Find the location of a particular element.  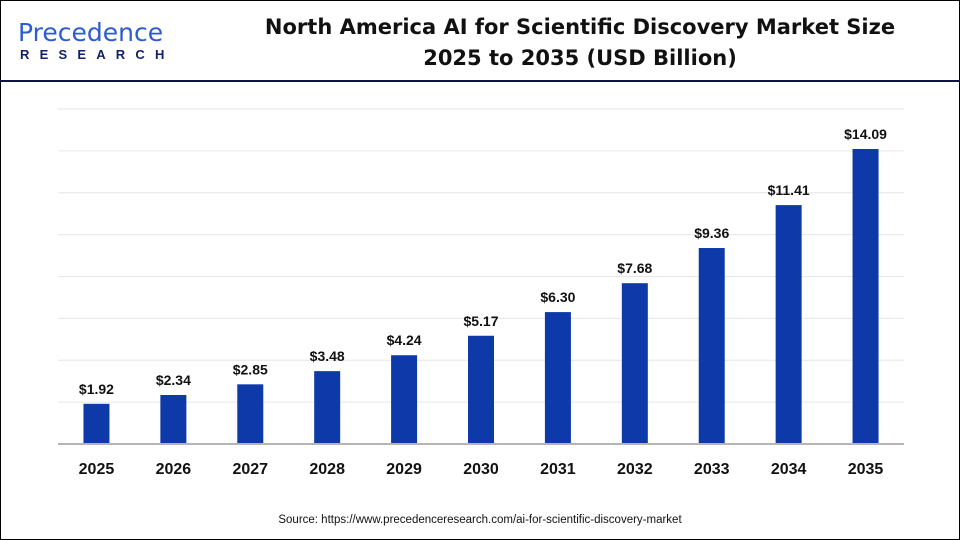

x-tick-label: 2032 is located at coordinates (635, 469).